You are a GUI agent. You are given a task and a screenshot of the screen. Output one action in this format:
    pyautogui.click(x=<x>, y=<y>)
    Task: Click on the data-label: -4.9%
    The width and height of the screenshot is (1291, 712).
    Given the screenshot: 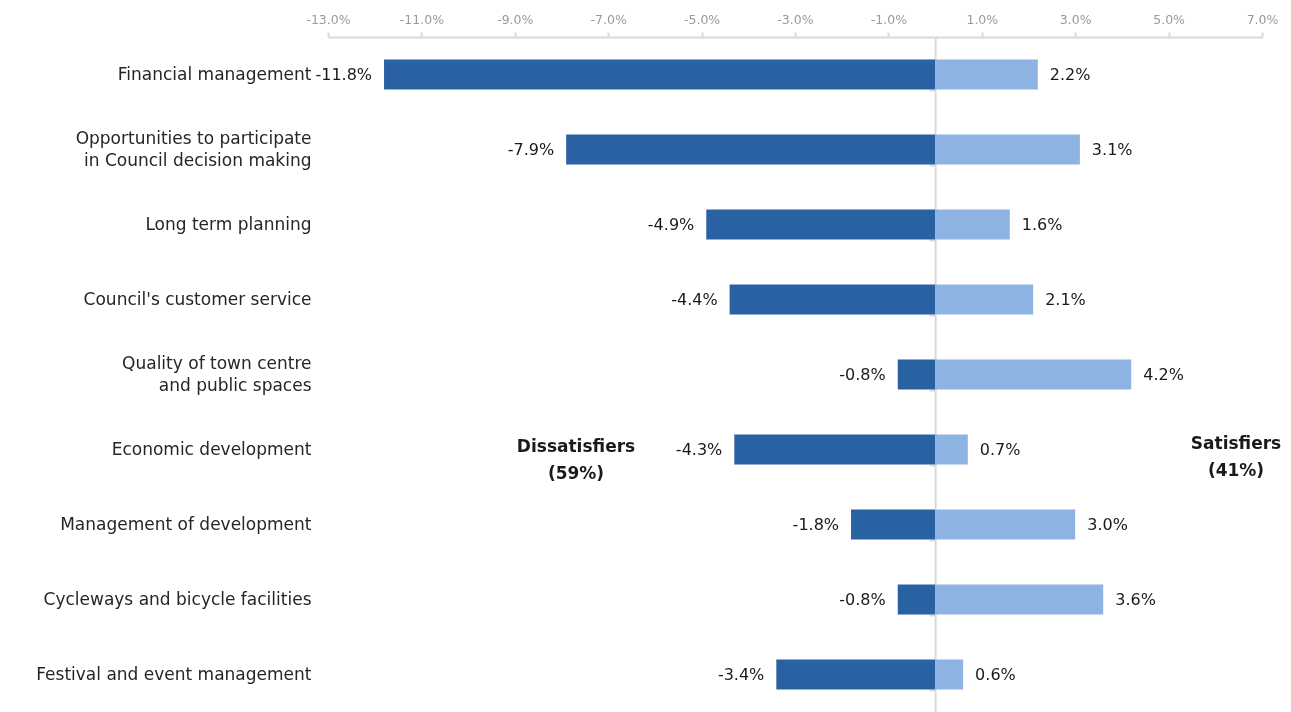 What is the action you would take?
    pyautogui.click(x=671, y=224)
    